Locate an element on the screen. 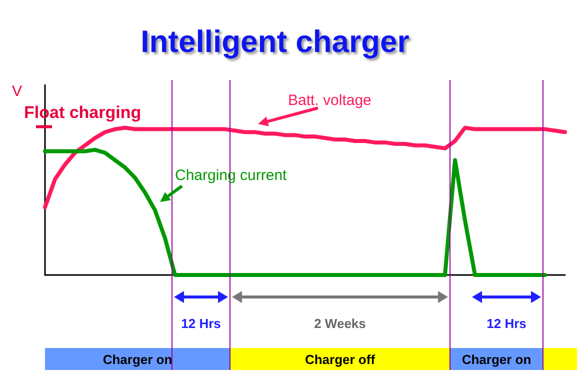 This screenshot has width=584, height=382. text: 2 Weeks is located at coordinates (340, 323).